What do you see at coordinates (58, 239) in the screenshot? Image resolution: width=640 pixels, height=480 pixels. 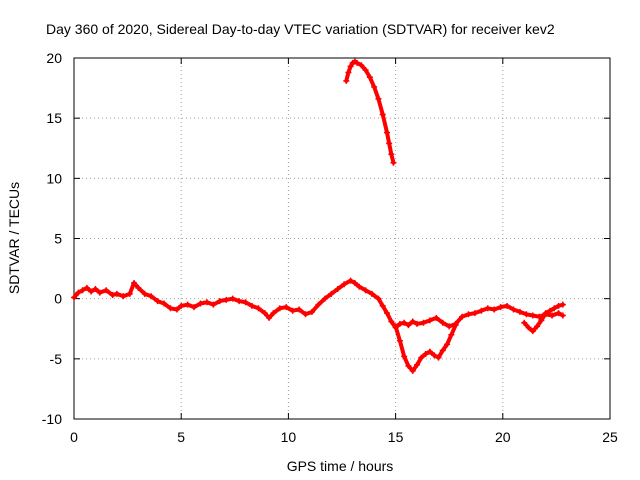 I see `y-tick-label: 5` at bounding box center [58, 239].